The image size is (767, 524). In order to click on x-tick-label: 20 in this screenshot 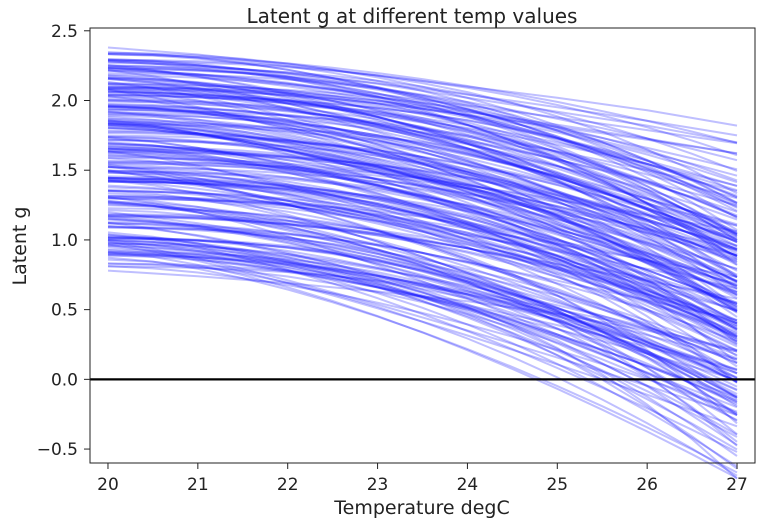, I will do `click(108, 485)`.